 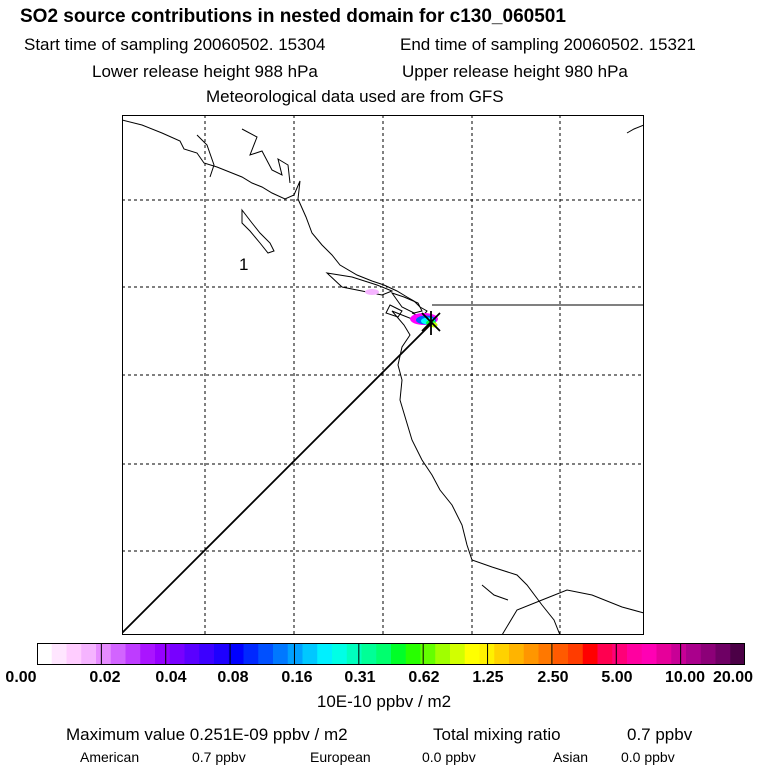 What do you see at coordinates (219, 757) in the screenshot?
I see `american-value: 0.7 ppbv` at bounding box center [219, 757].